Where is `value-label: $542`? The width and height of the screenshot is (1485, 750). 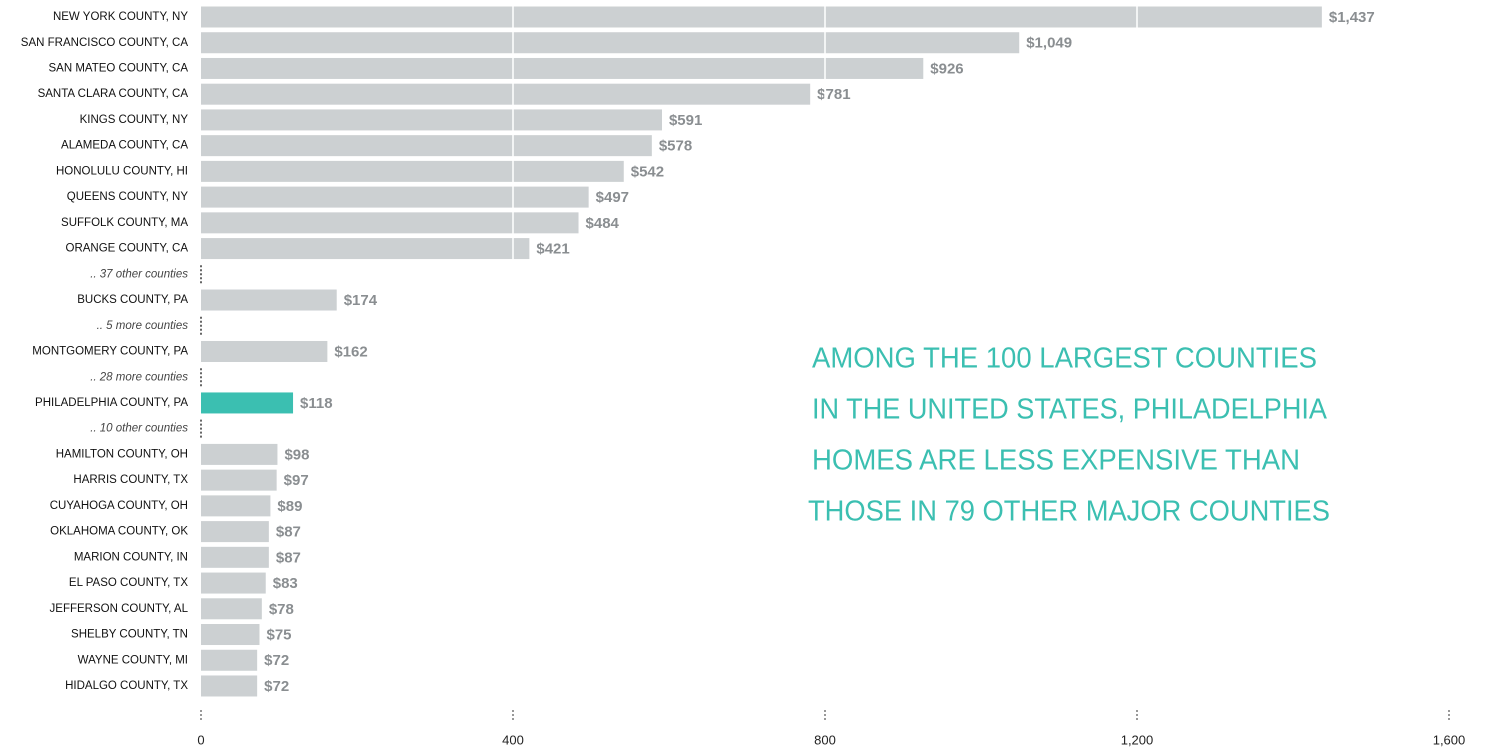
value-label: $542 is located at coordinates (647, 171).